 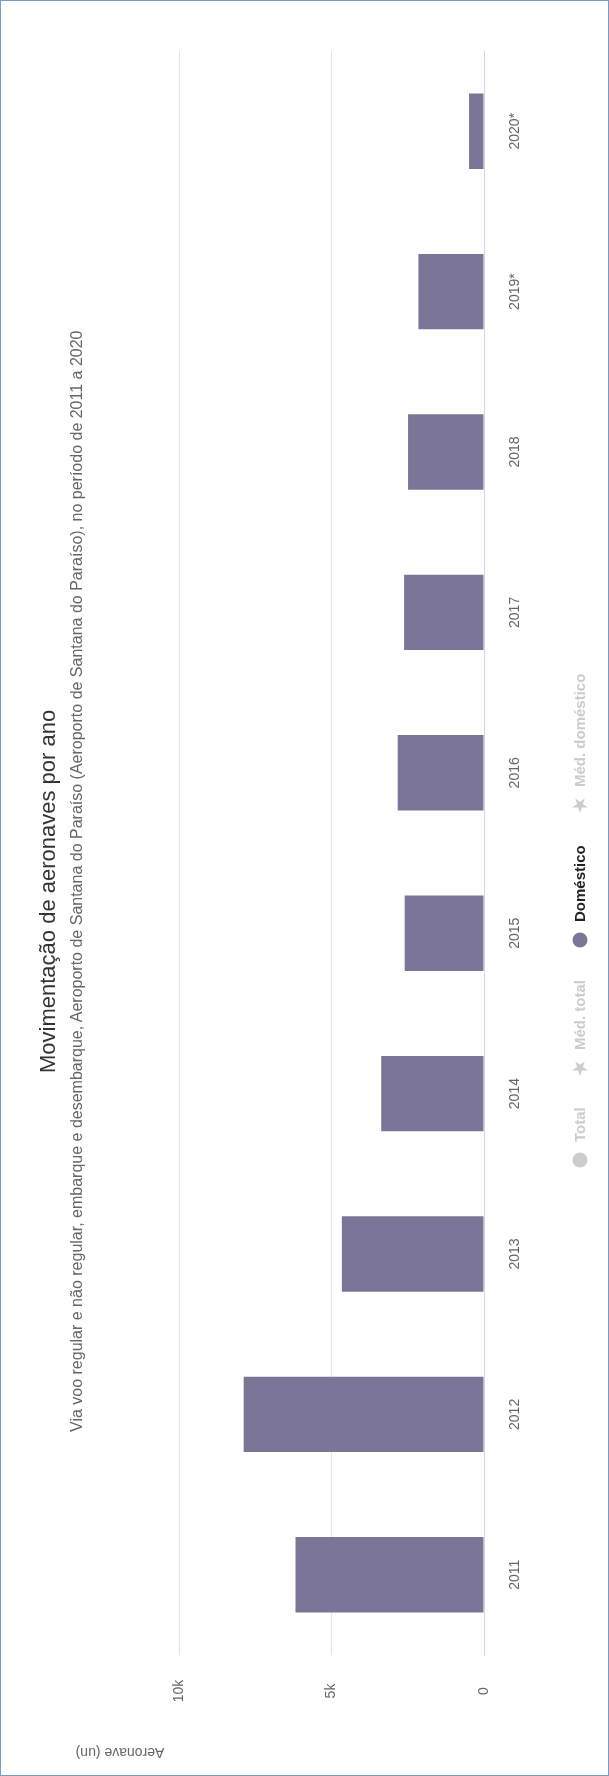 What do you see at coordinates (513, 1574) in the screenshot?
I see `y-tick-label: 2011` at bounding box center [513, 1574].